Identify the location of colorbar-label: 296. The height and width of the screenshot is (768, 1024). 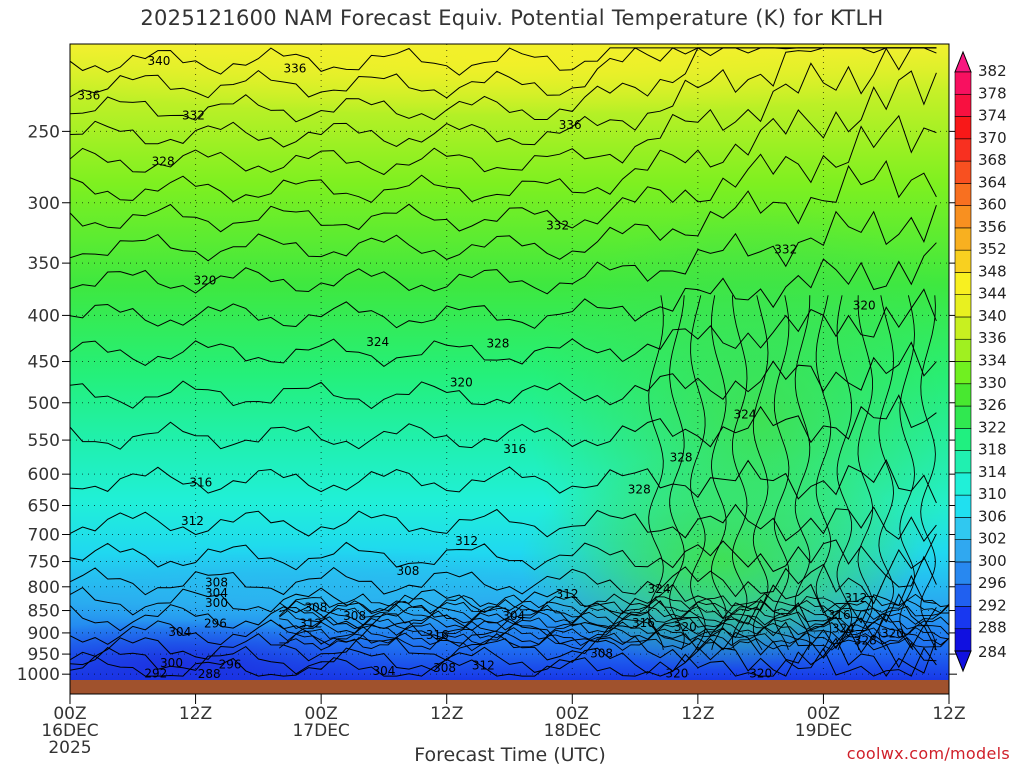
(992, 583).